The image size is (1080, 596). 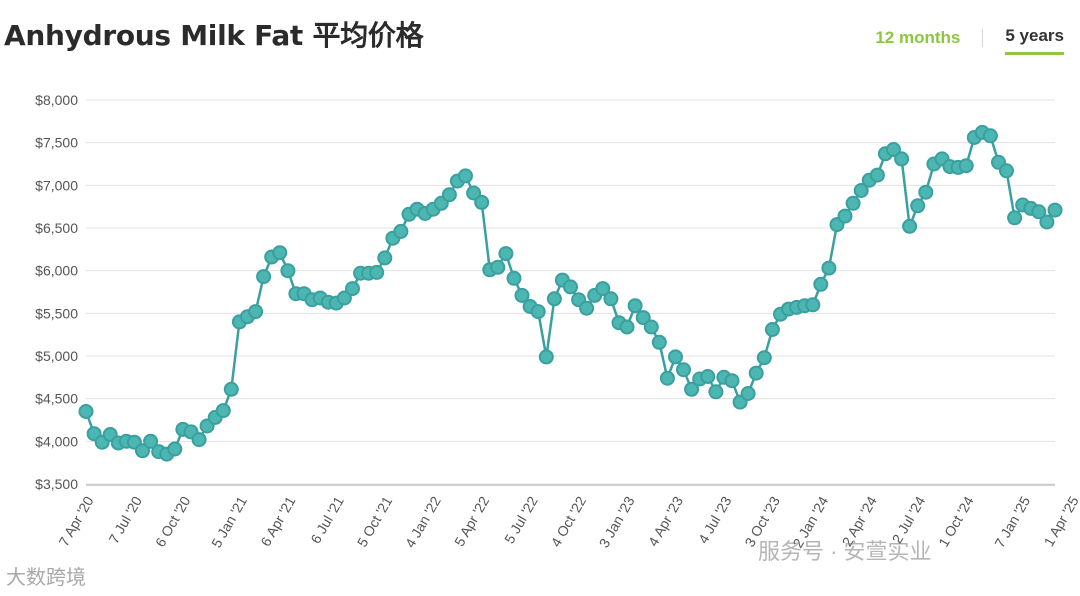 I want to click on y-tick-label: $4,500, so click(x=56, y=399).